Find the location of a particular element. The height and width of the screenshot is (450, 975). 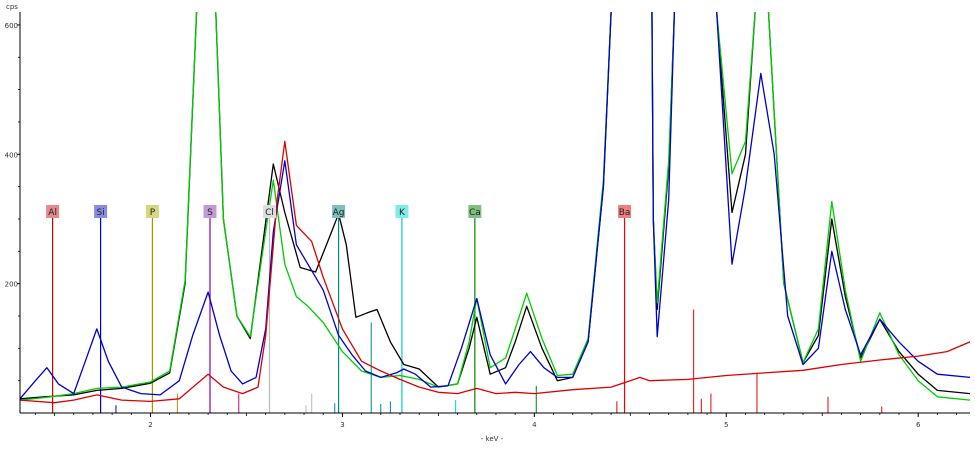

element-tag-s is located at coordinates (210, 211).